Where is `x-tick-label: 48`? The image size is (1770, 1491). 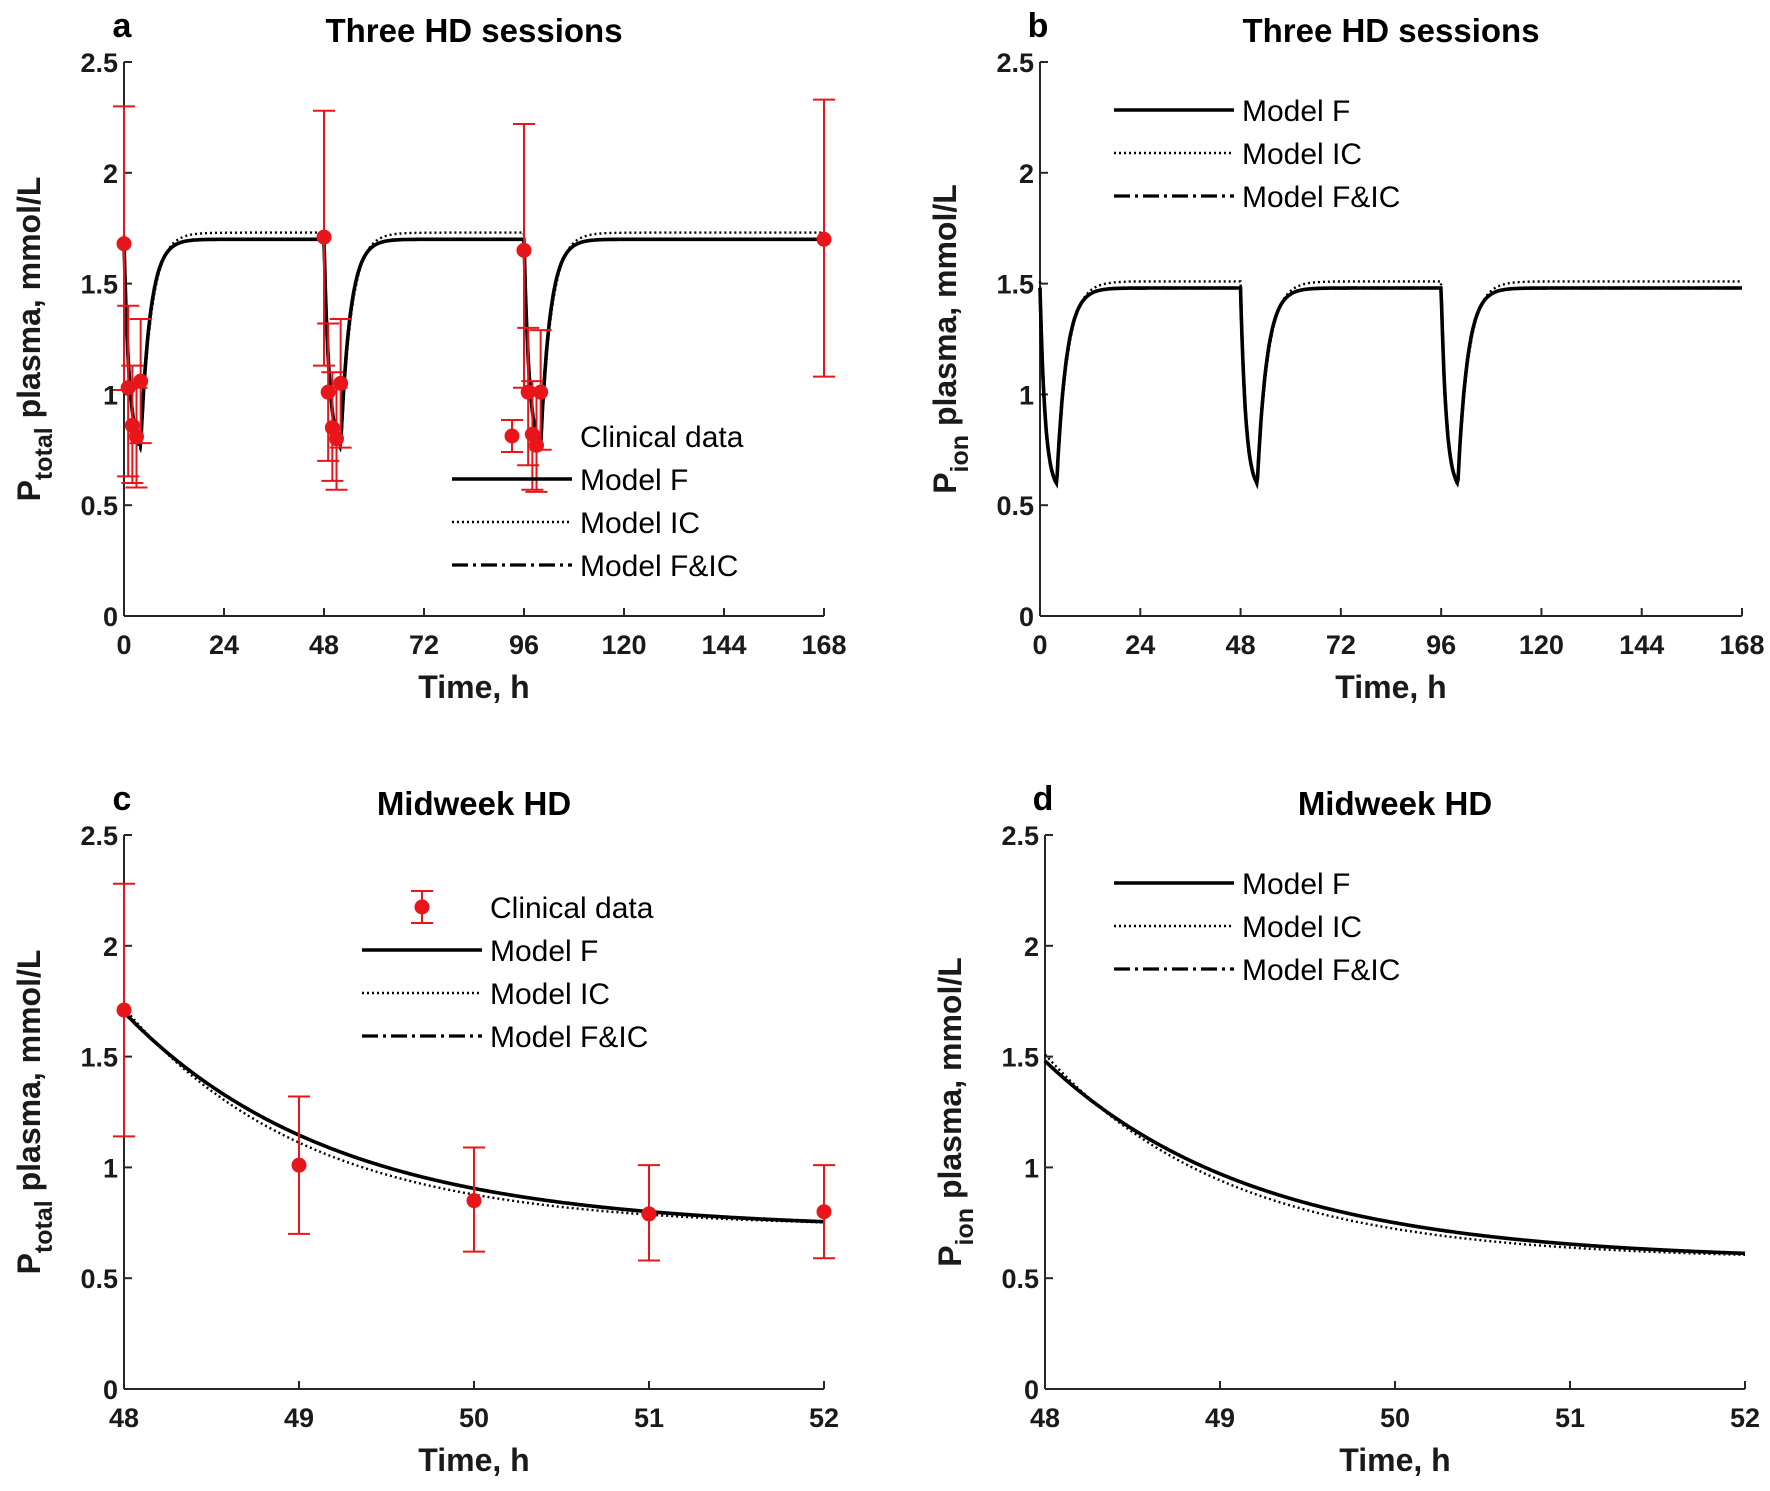
x-tick-label: 48 is located at coordinates (1045, 1418).